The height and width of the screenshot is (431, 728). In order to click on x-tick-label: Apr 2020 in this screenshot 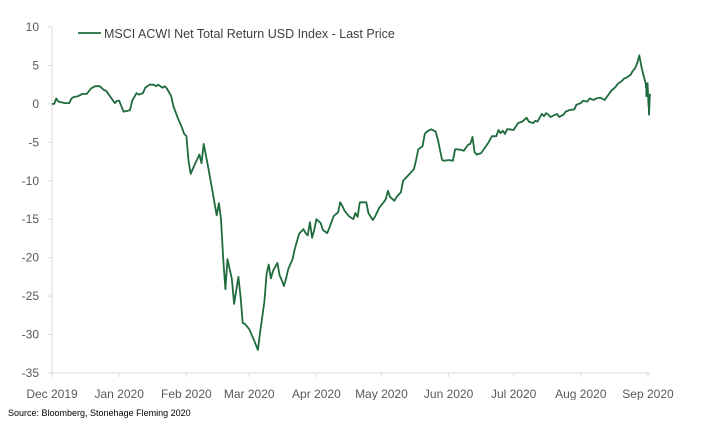, I will do `click(316, 393)`.